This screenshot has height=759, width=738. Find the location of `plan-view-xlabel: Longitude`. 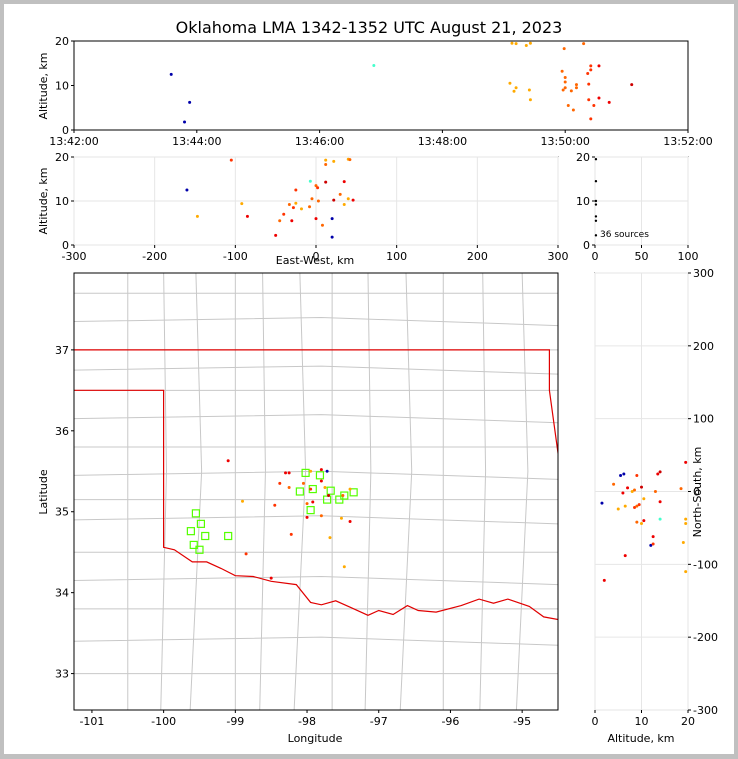

plan-view-xlabel: Longitude is located at coordinates (315, 738).